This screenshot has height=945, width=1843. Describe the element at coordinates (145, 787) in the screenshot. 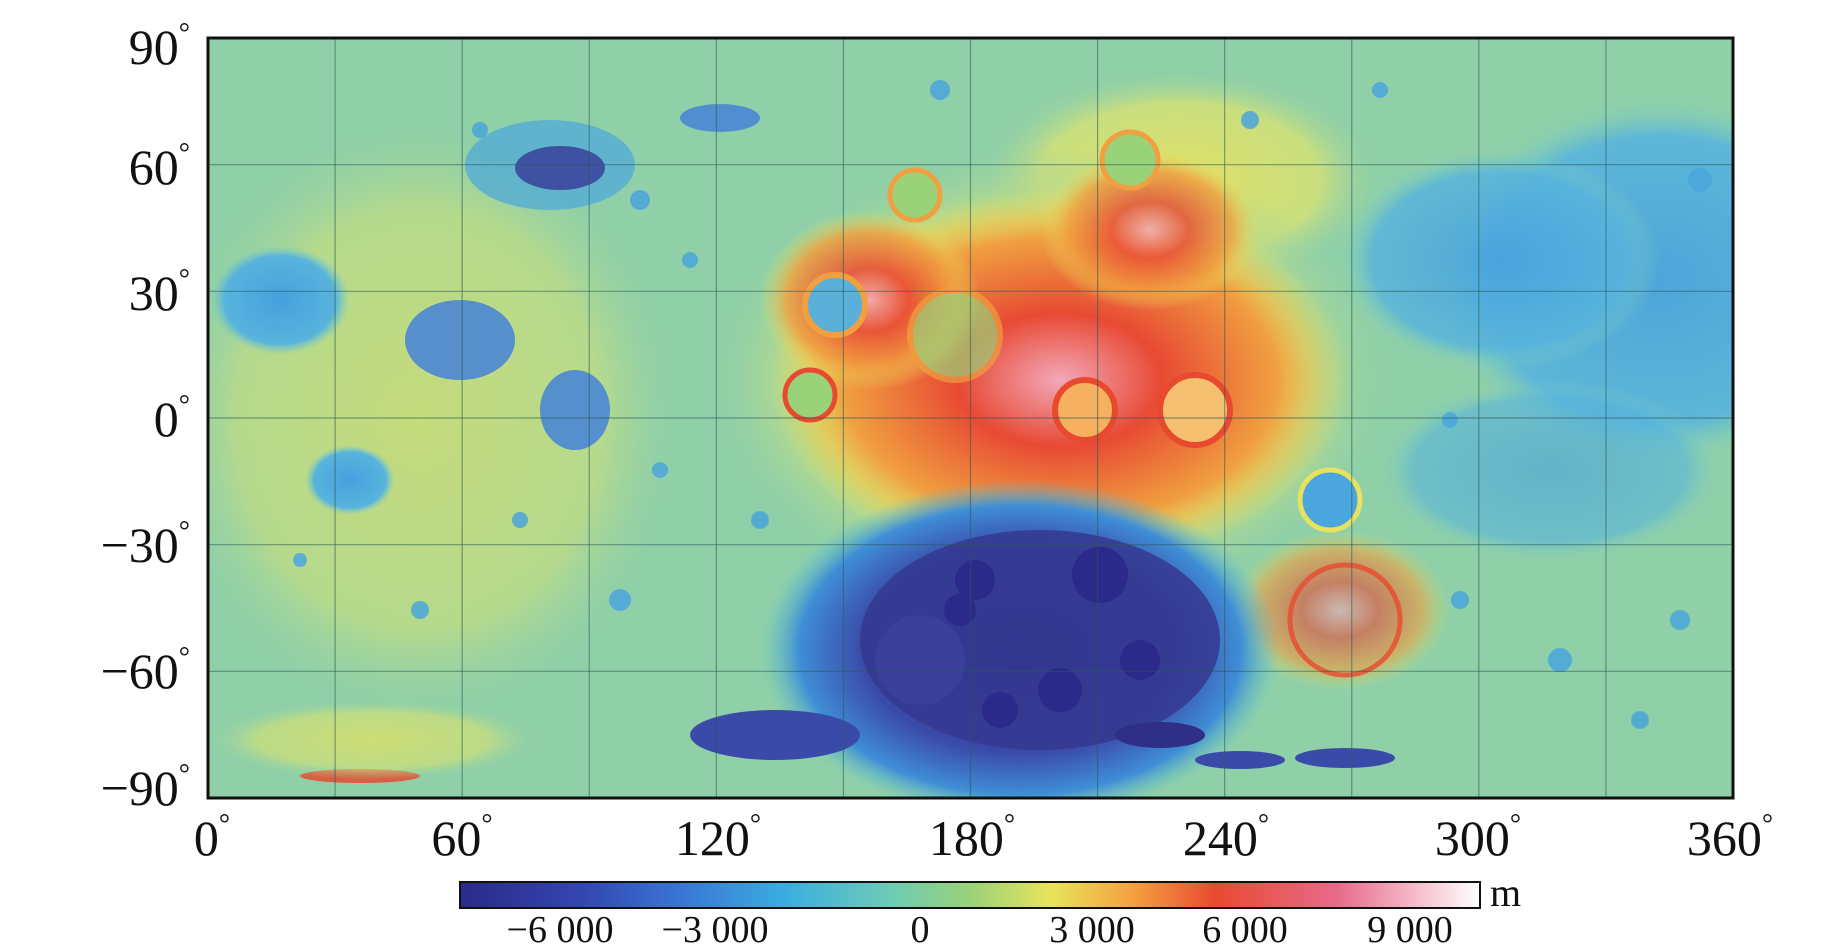

I see `lat-tick-label: −90°` at that location.